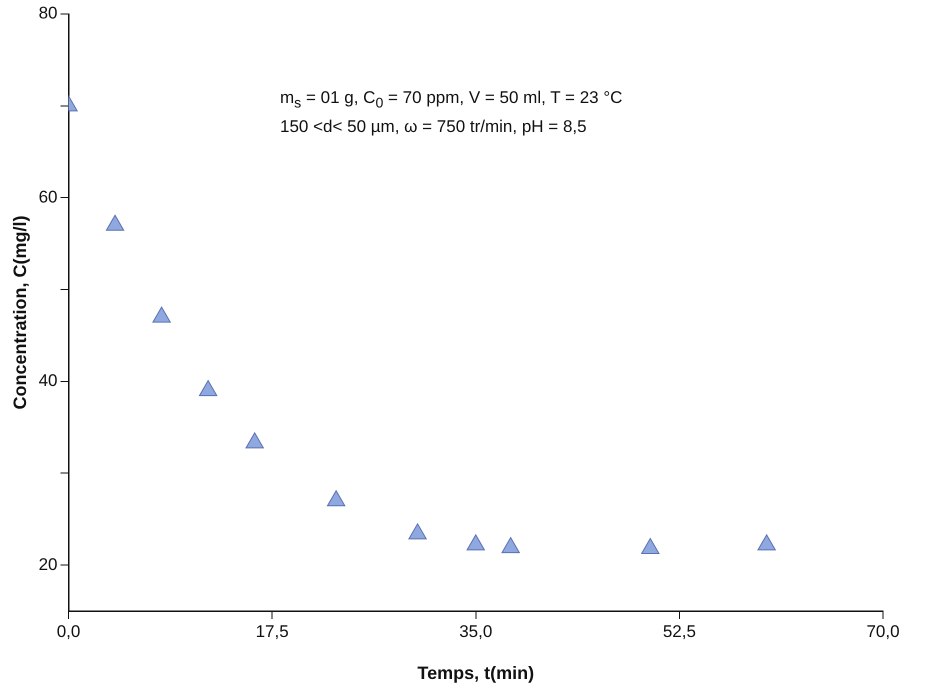 The height and width of the screenshot is (697, 931). I want to click on y-tick-label: 20, so click(48, 564).